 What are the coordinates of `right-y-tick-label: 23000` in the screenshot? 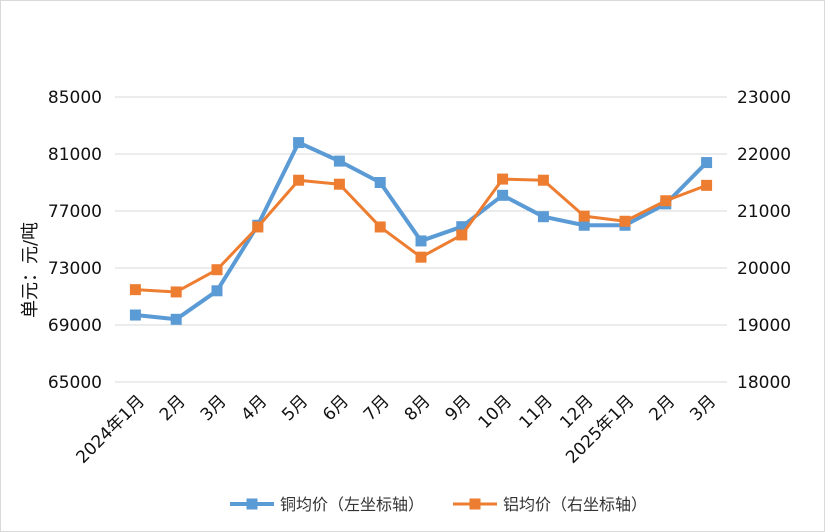 It's located at (764, 98).